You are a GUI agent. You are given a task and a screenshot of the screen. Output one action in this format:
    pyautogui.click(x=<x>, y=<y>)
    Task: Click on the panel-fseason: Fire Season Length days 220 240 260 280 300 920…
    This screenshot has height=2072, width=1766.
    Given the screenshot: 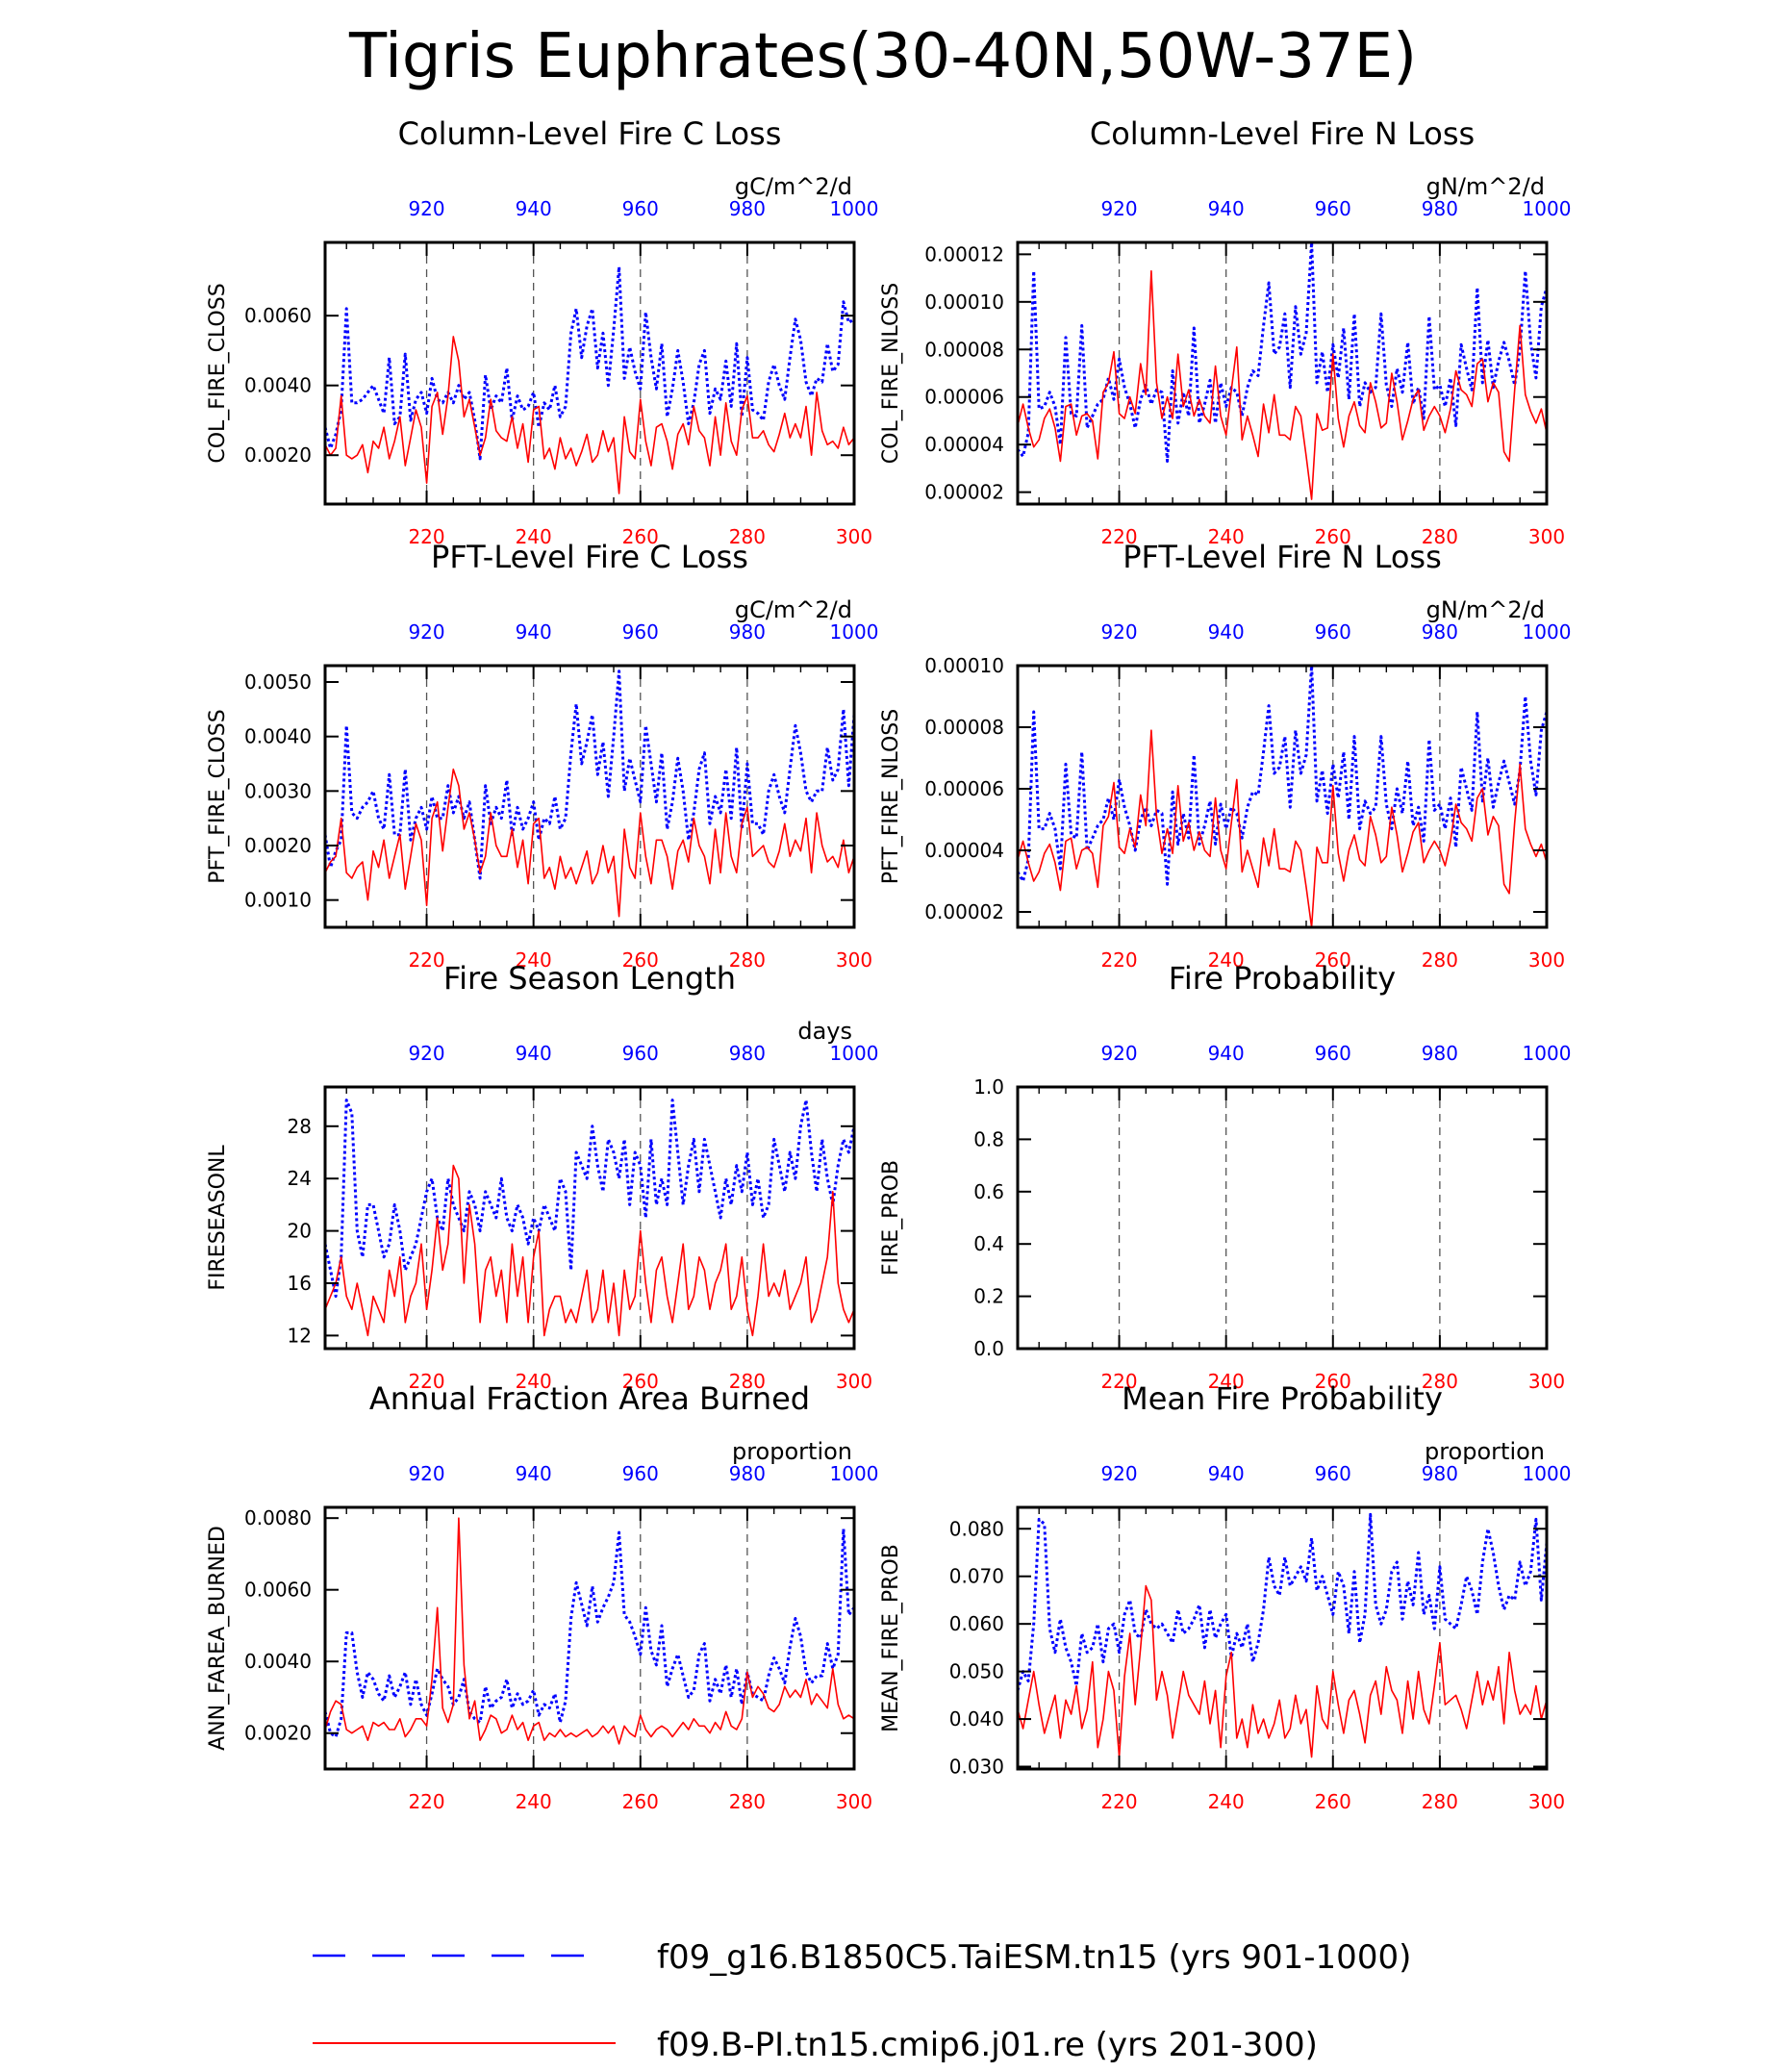 What is the action you would take?
    pyautogui.click(x=542, y=1176)
    